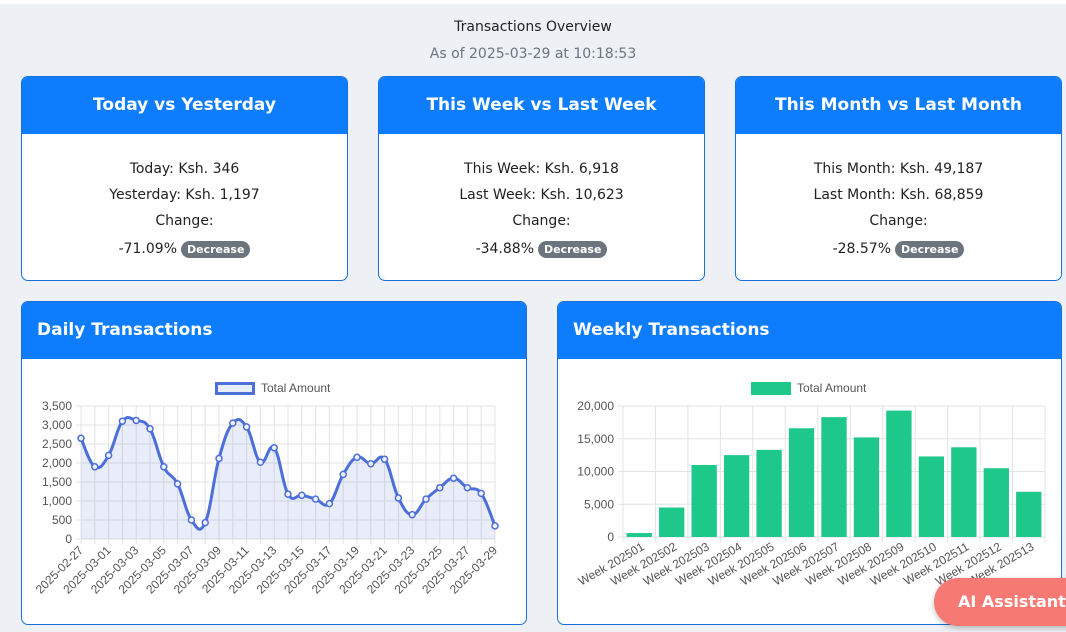  Describe the element at coordinates (533, 27) in the screenshot. I see `page-title: Transactions Overview` at that location.